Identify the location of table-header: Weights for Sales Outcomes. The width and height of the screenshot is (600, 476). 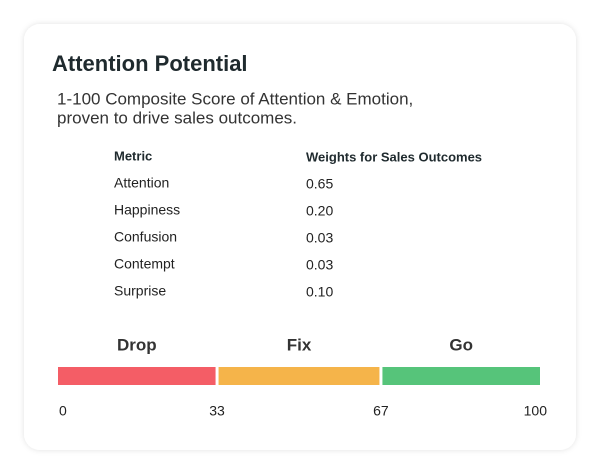
(394, 156).